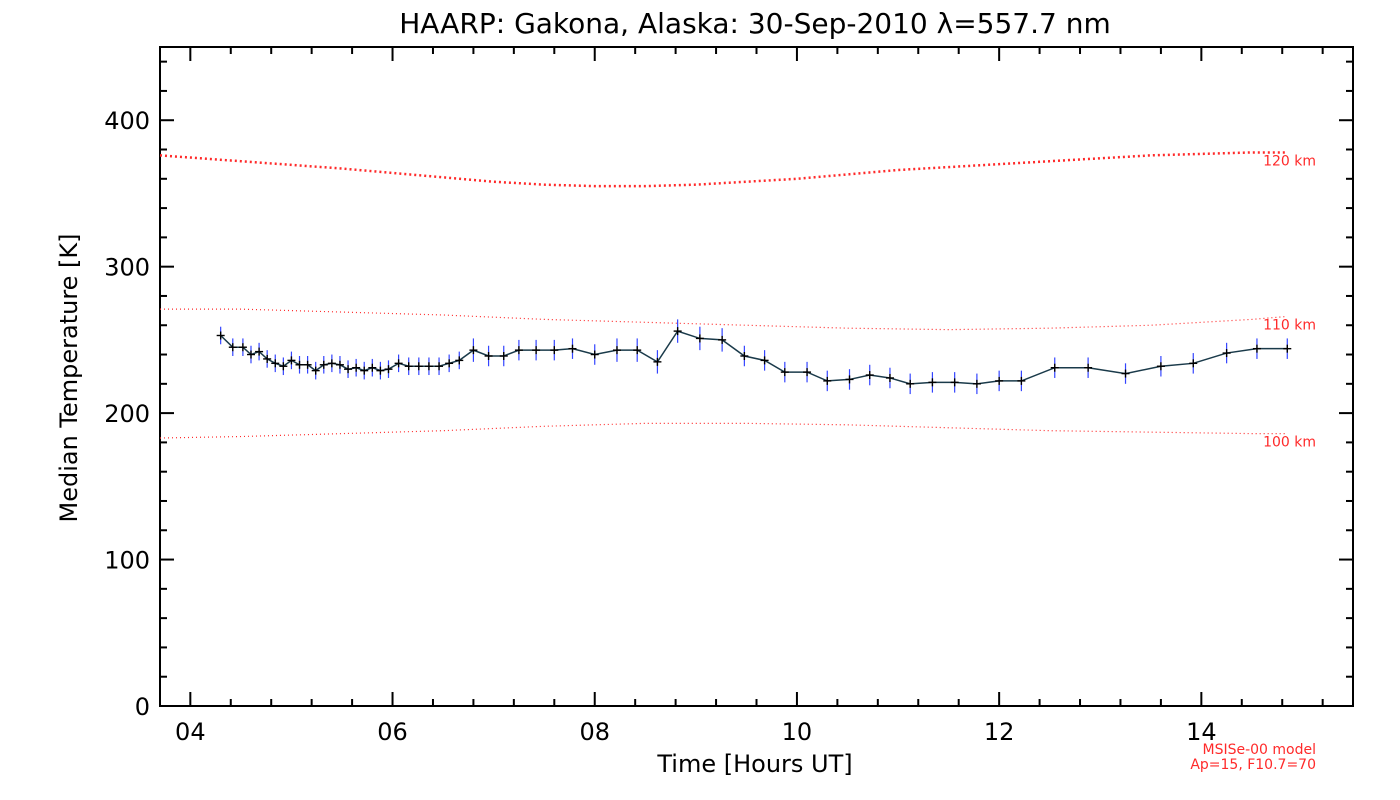 The height and width of the screenshot is (800, 1400). I want to click on x-tick-label: 04, so click(190, 732).